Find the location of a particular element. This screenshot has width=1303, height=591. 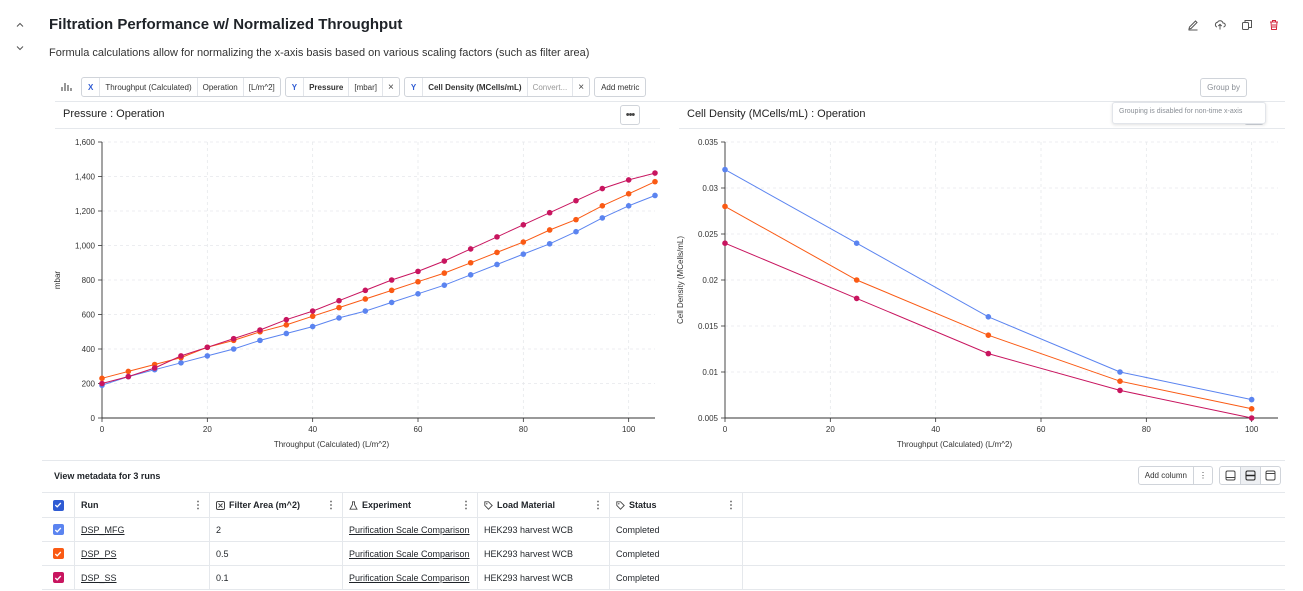

experiment-cell: Purification Scale Comparison is located at coordinates (410, 529).